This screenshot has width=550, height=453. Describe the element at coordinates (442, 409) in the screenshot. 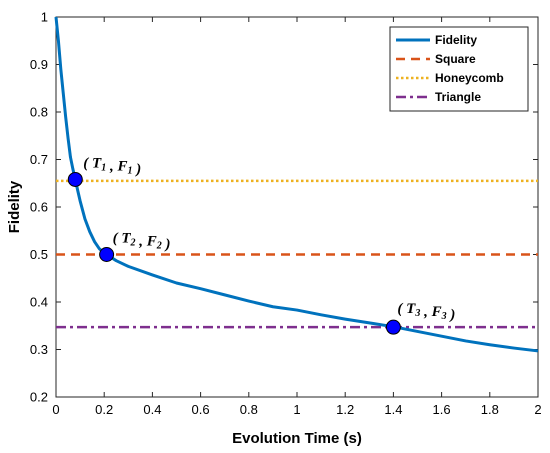

I see `x-tick-label: 1.6` at that location.